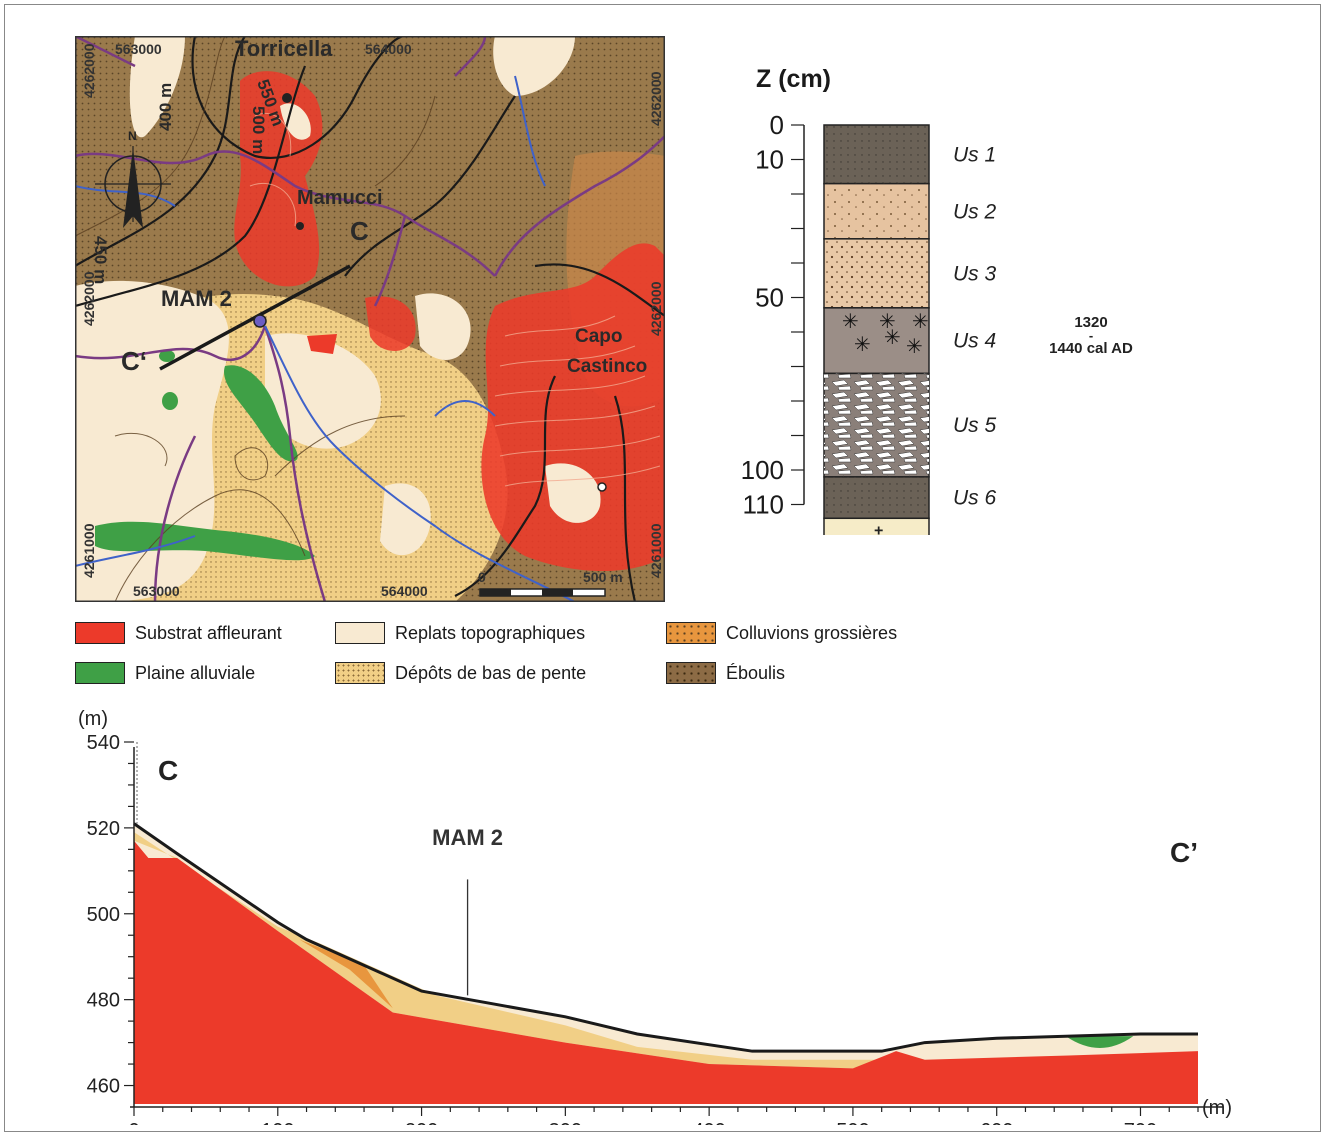 Image resolution: width=1327 pixels, height=1139 pixels. What do you see at coordinates (777, 125) in the screenshot?
I see `depth-tick-label: 0` at bounding box center [777, 125].